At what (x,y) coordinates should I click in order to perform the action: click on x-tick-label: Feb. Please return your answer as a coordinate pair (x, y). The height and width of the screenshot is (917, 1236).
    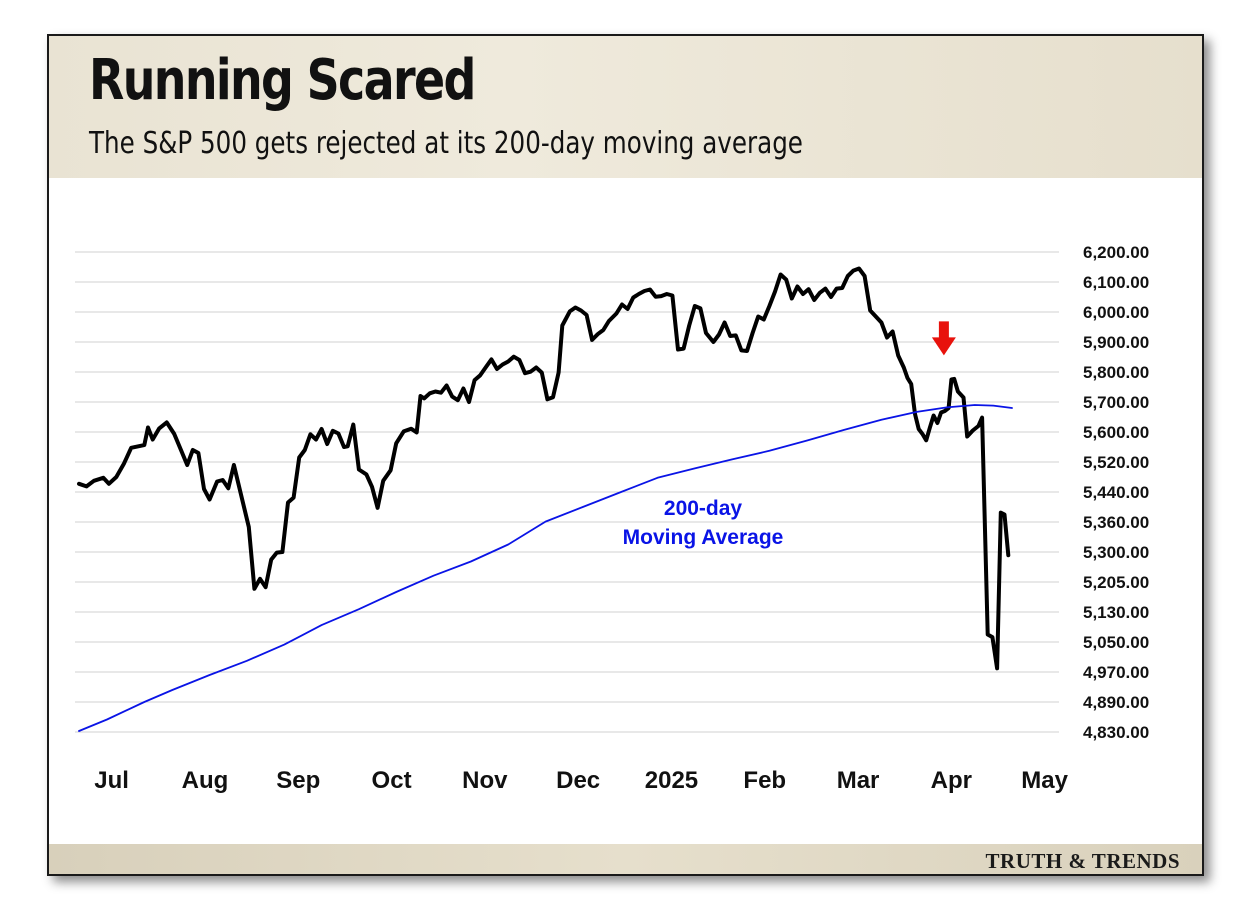
    Looking at the image, I should click on (764, 780).